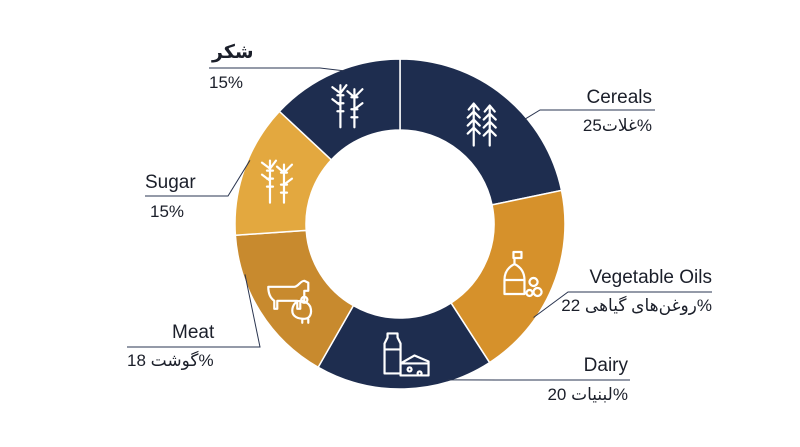 The width and height of the screenshot is (800, 447). Describe the element at coordinates (523, 274) in the screenshot. I see `oil-bottle-2-icon` at that location.